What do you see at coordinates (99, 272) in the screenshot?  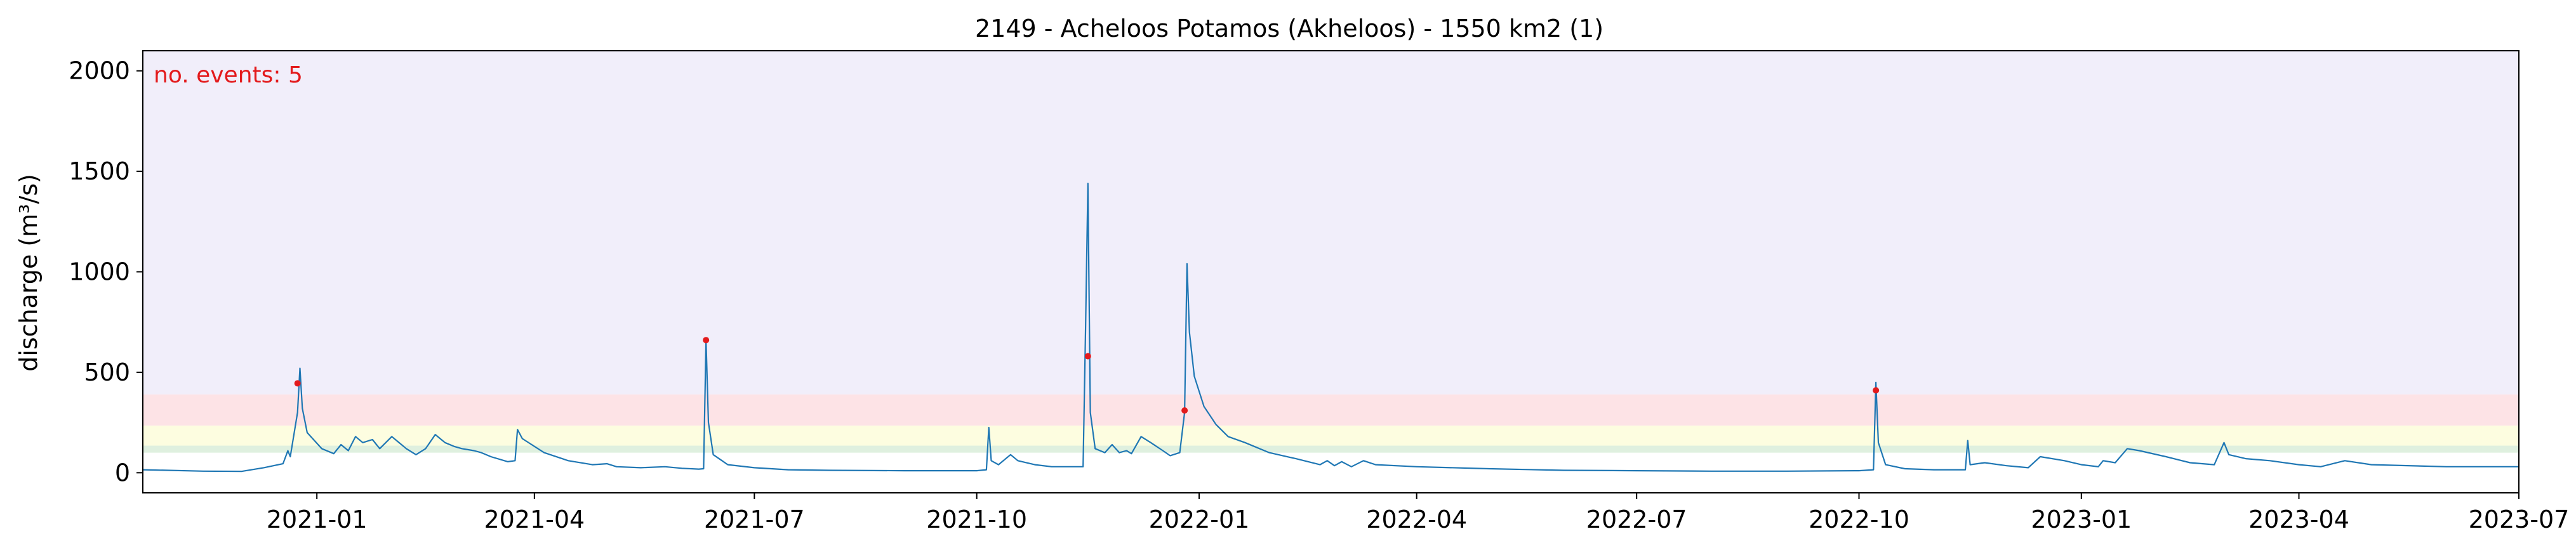 I see `y-tick-label-1000: 1000` at bounding box center [99, 272].